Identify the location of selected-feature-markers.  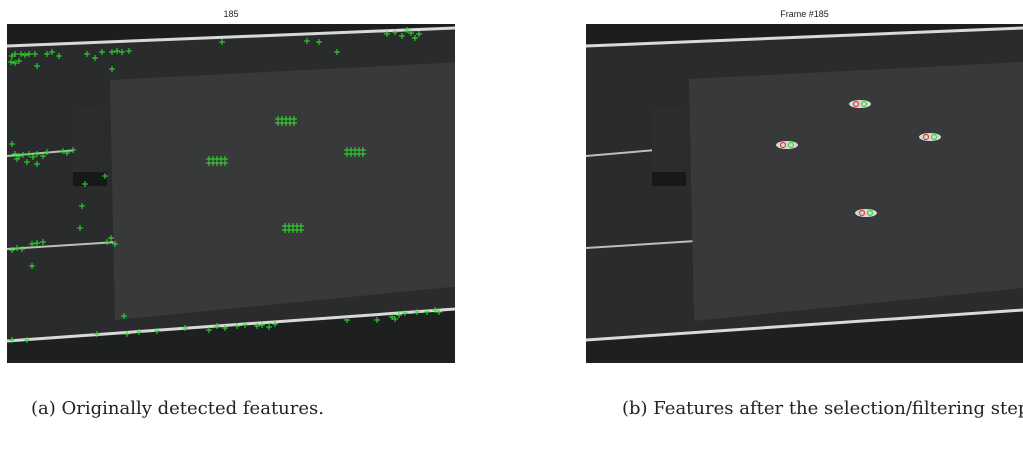
(858, 158).